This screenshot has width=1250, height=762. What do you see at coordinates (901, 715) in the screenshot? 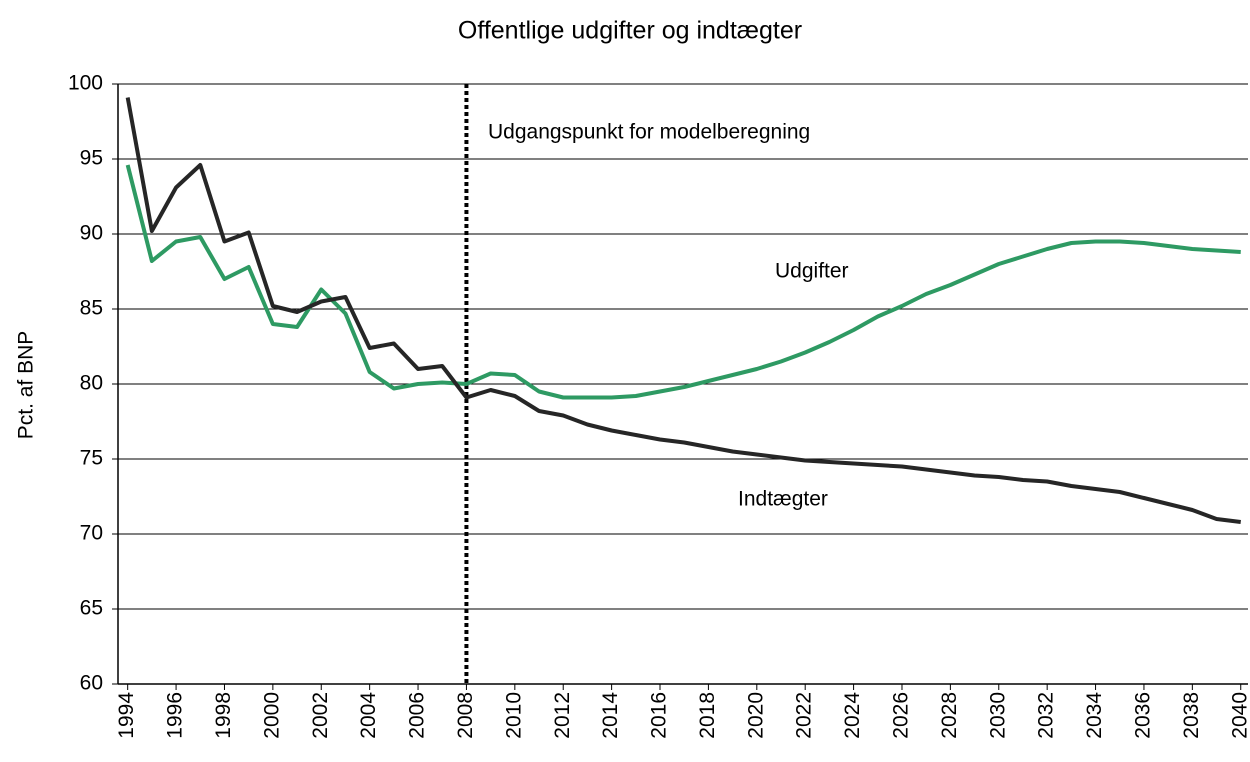
I see `x-tick-label: 2026` at bounding box center [901, 715].